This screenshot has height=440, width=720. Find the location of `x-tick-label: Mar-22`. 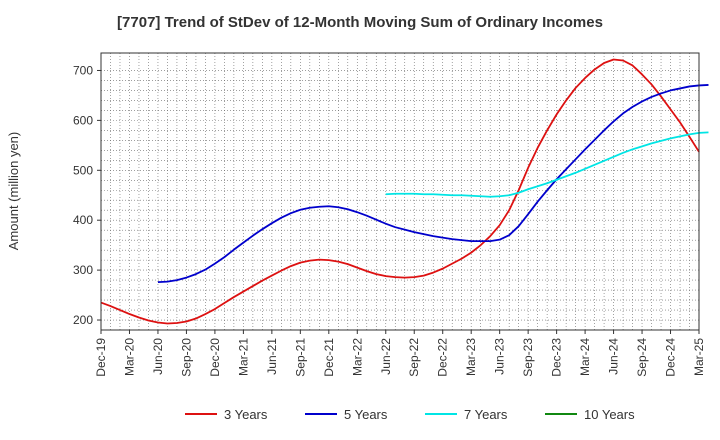

x-tick-label: Mar-22 is located at coordinates (357, 357).